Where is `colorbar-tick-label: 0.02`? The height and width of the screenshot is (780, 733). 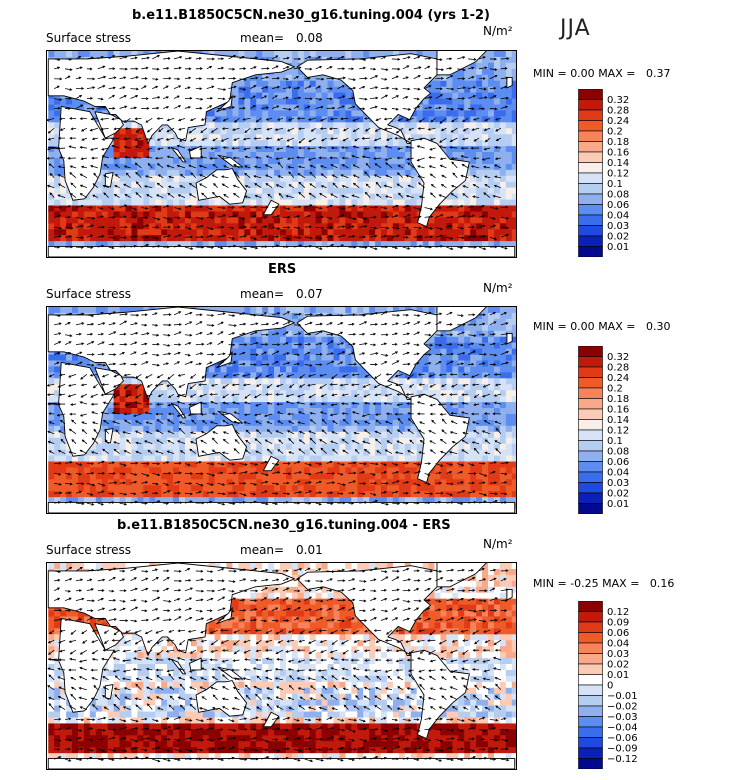 colorbar-tick-label: 0.02 is located at coordinates (618, 237).